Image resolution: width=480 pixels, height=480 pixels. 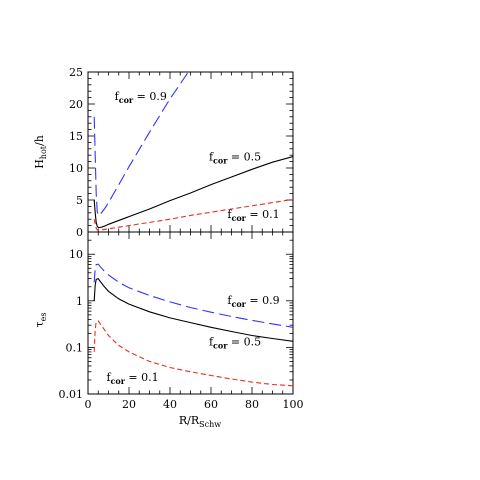 What do you see at coordinates (76, 104) in the screenshot?
I see `y-tick-label: 20` at bounding box center [76, 104].